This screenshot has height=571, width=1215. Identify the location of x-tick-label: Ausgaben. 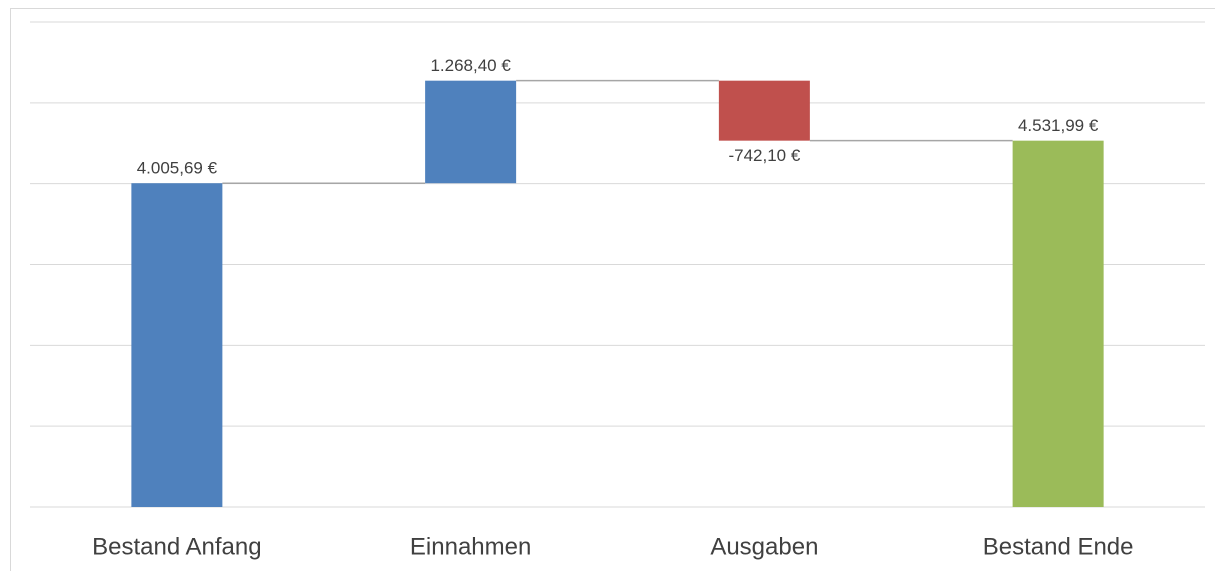
(764, 546).